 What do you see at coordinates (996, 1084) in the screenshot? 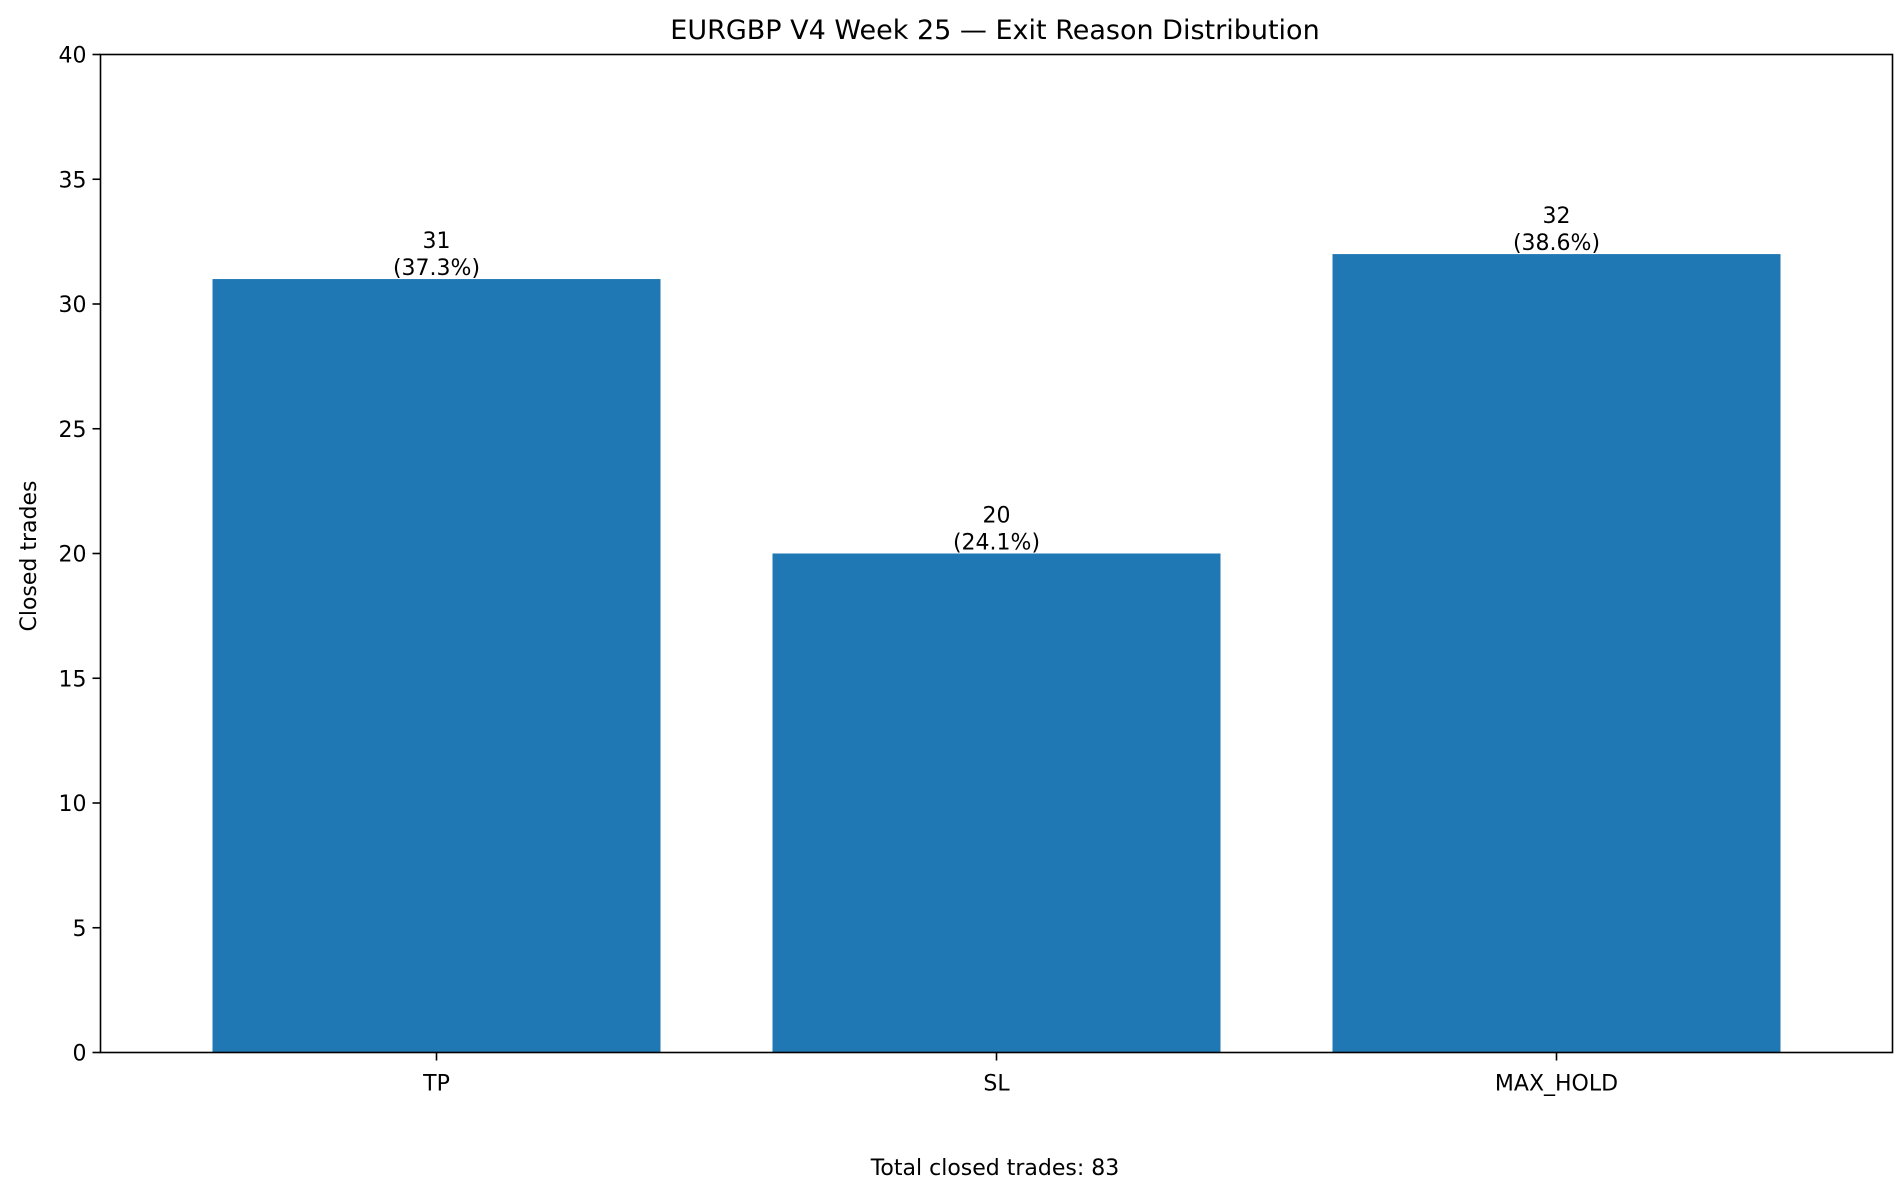
I see `x-tick-label: SL` at bounding box center [996, 1084].